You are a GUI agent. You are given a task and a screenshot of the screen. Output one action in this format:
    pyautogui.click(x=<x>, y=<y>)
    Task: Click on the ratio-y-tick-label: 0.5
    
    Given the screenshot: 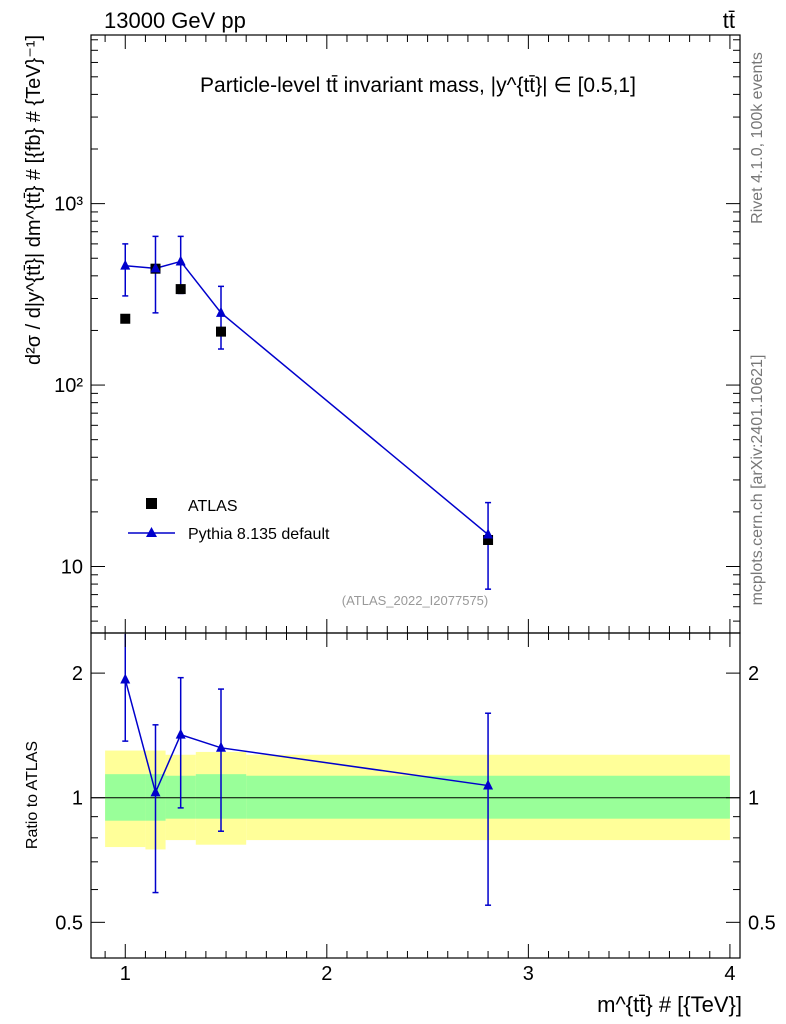 What is the action you would take?
    pyautogui.click(x=69, y=923)
    